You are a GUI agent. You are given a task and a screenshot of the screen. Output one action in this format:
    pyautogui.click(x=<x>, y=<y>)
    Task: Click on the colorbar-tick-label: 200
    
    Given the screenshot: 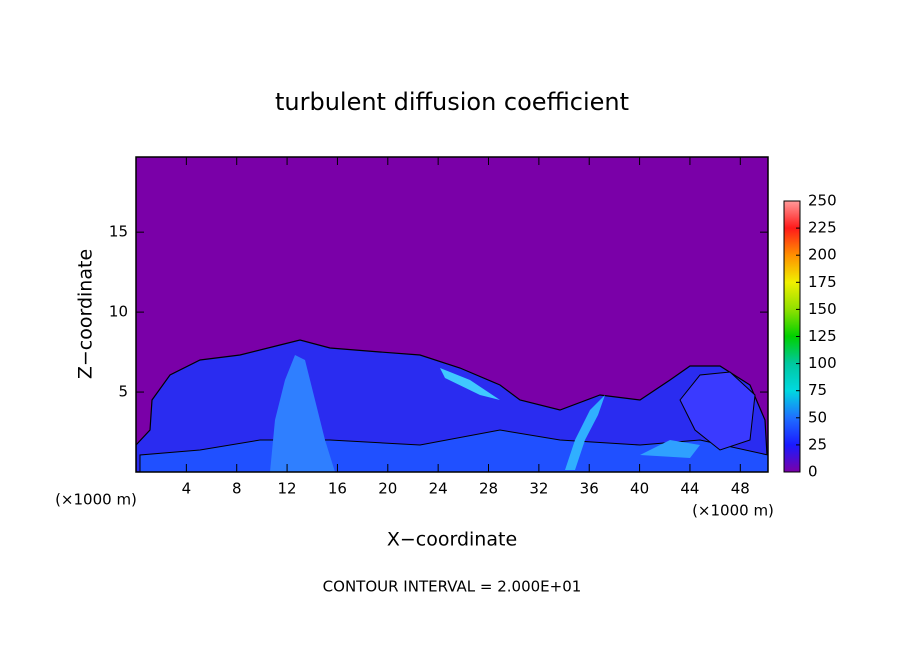 What is the action you would take?
    pyautogui.click(x=822, y=255)
    